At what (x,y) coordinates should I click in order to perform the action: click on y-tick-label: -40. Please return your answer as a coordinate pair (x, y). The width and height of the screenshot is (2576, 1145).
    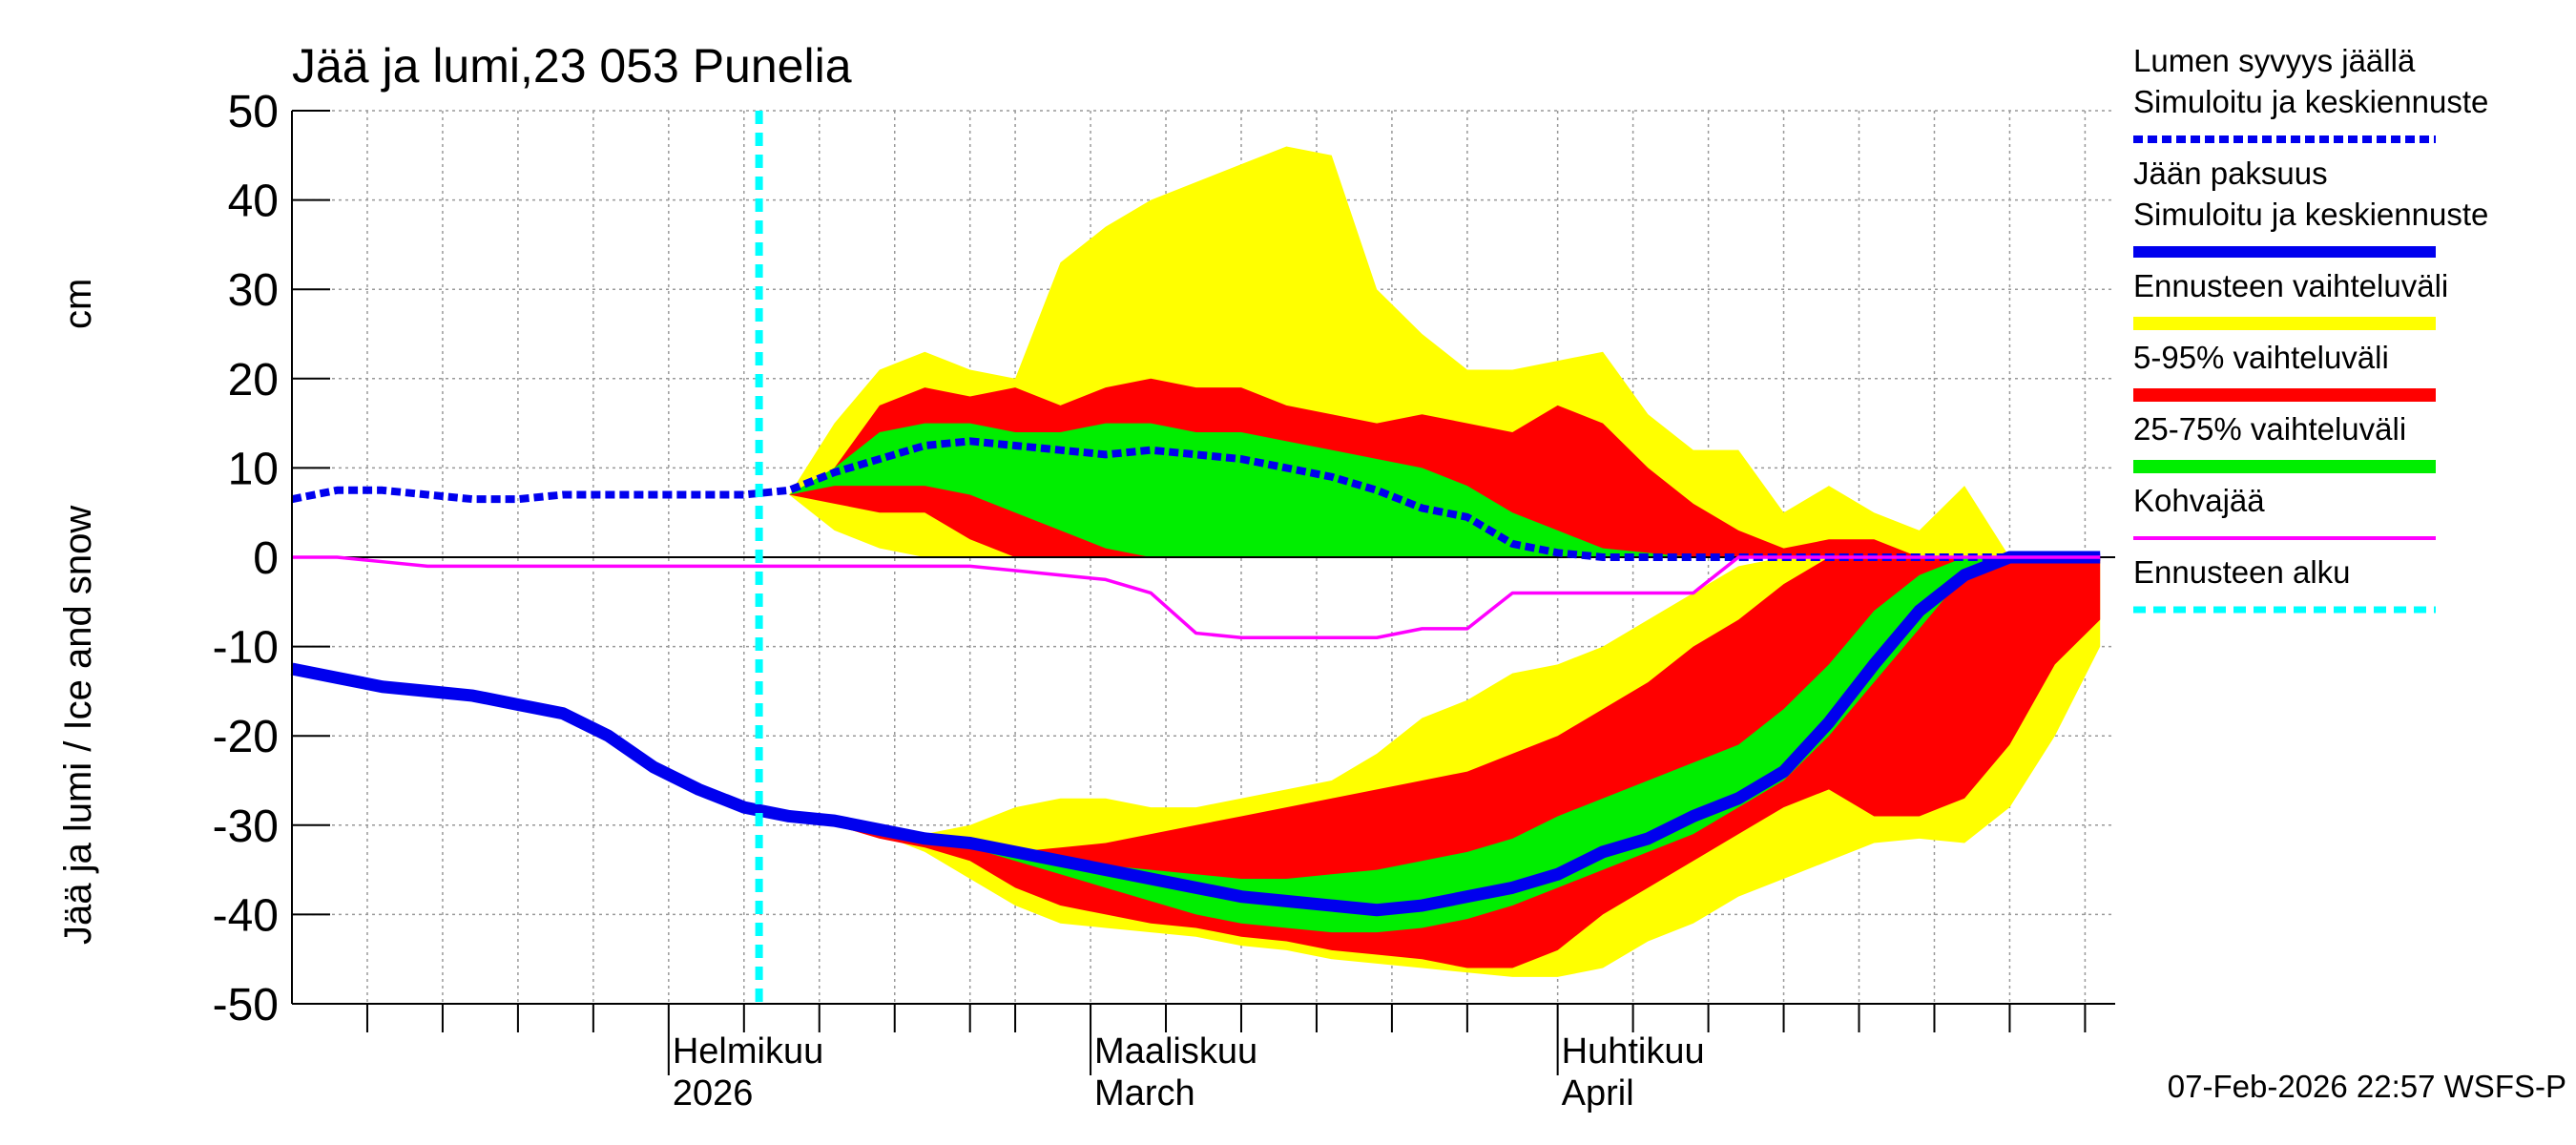
    Looking at the image, I should click on (246, 916).